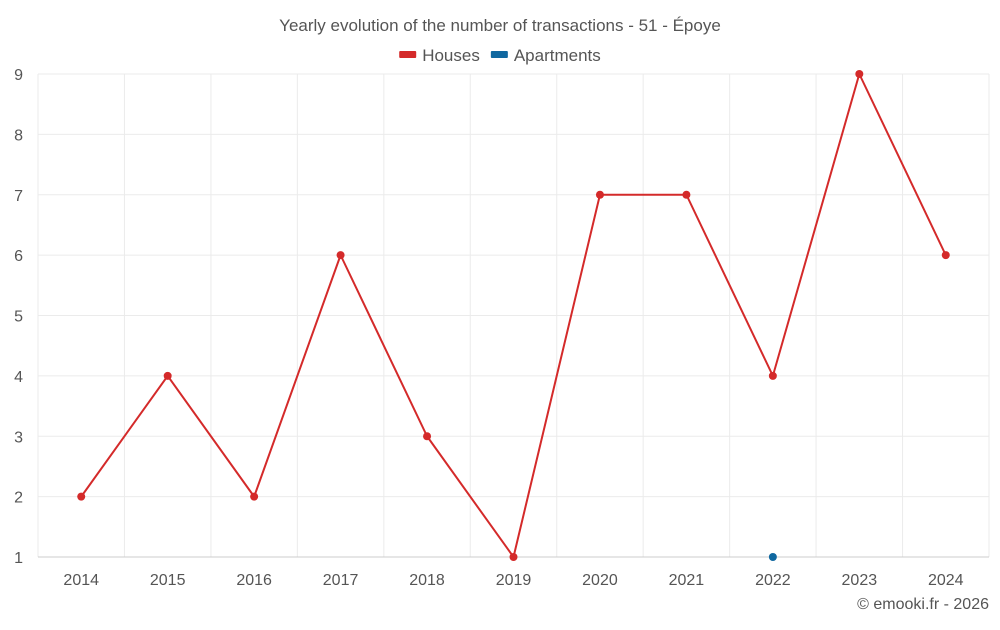  I want to click on y-tick-label: 8, so click(18, 135).